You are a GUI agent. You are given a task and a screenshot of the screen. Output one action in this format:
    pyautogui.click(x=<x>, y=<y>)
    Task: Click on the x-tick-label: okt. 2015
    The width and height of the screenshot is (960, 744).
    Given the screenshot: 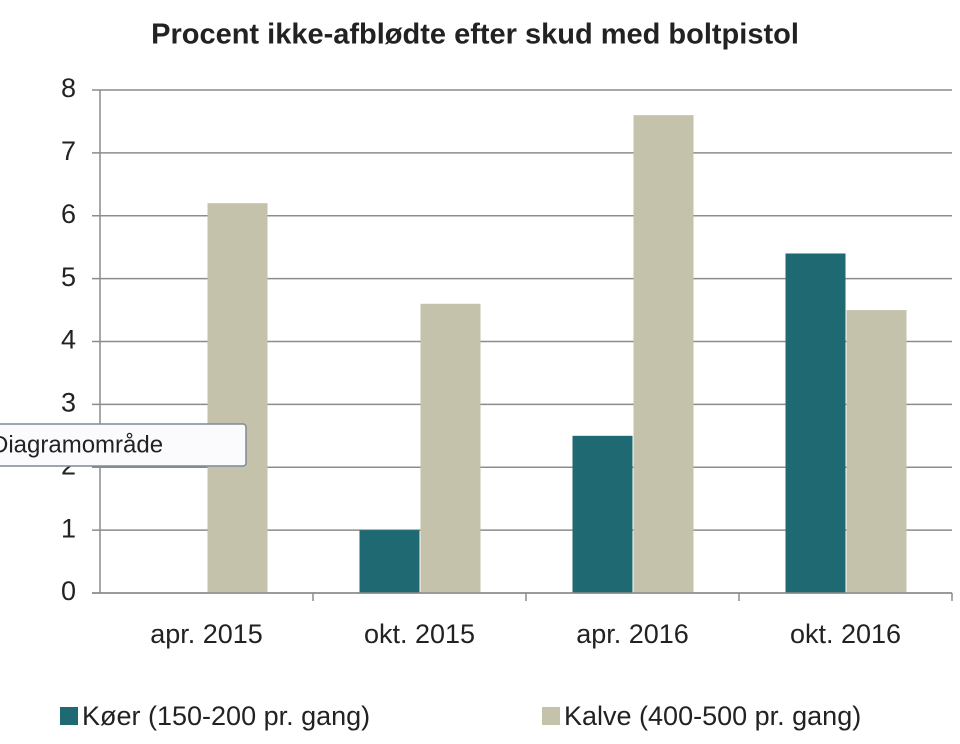 What is the action you would take?
    pyautogui.click(x=419, y=634)
    